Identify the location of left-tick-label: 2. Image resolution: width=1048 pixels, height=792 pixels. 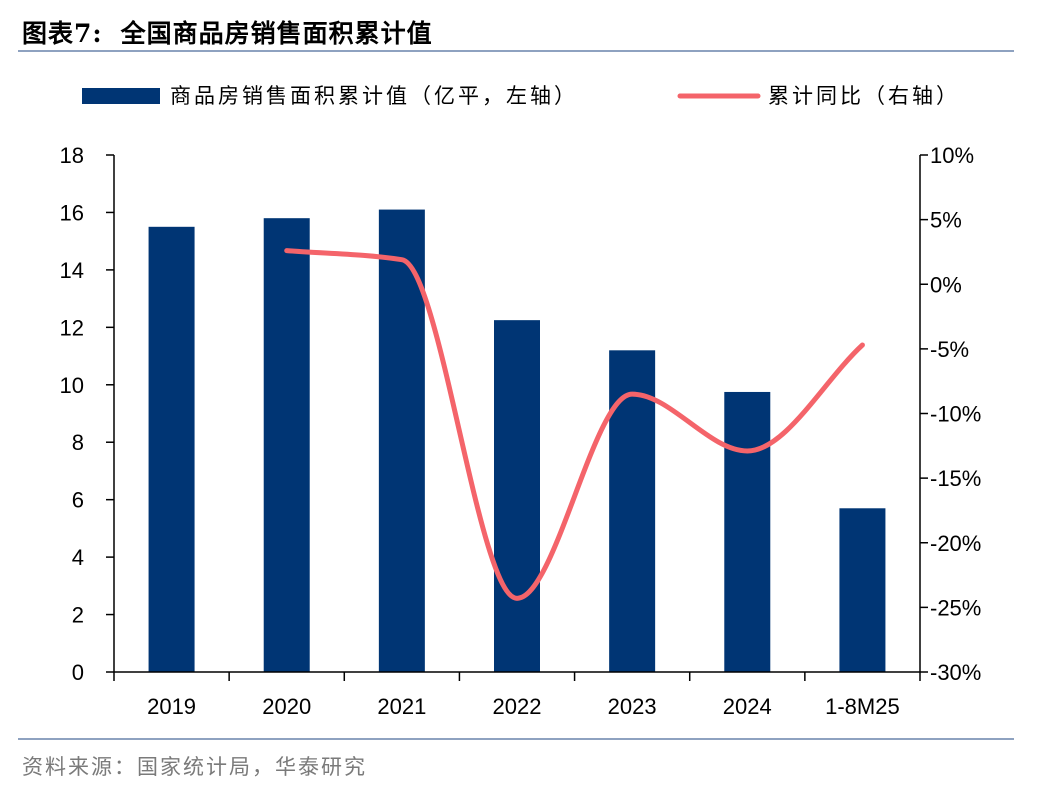
(78, 615).